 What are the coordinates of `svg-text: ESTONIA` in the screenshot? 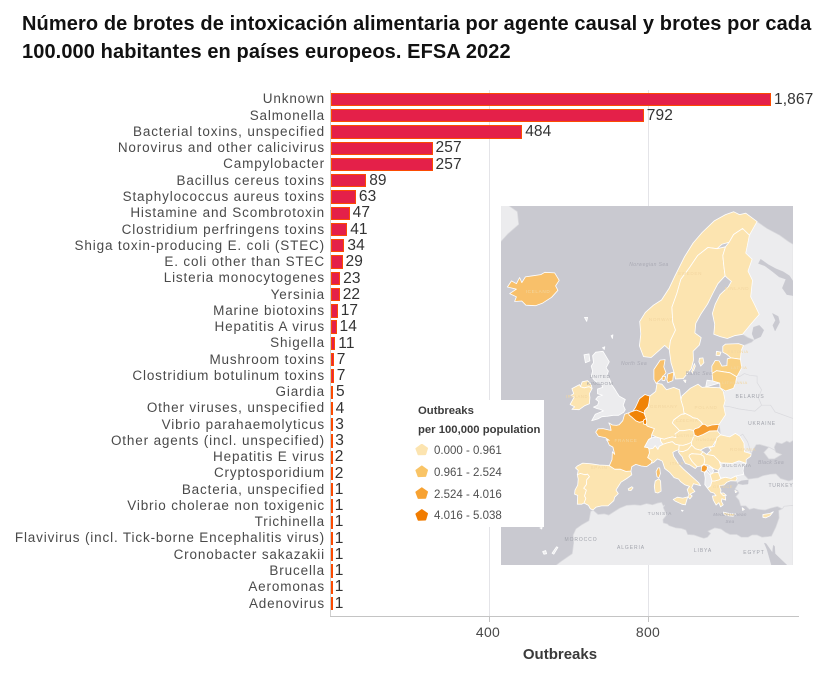 It's located at (738, 351).